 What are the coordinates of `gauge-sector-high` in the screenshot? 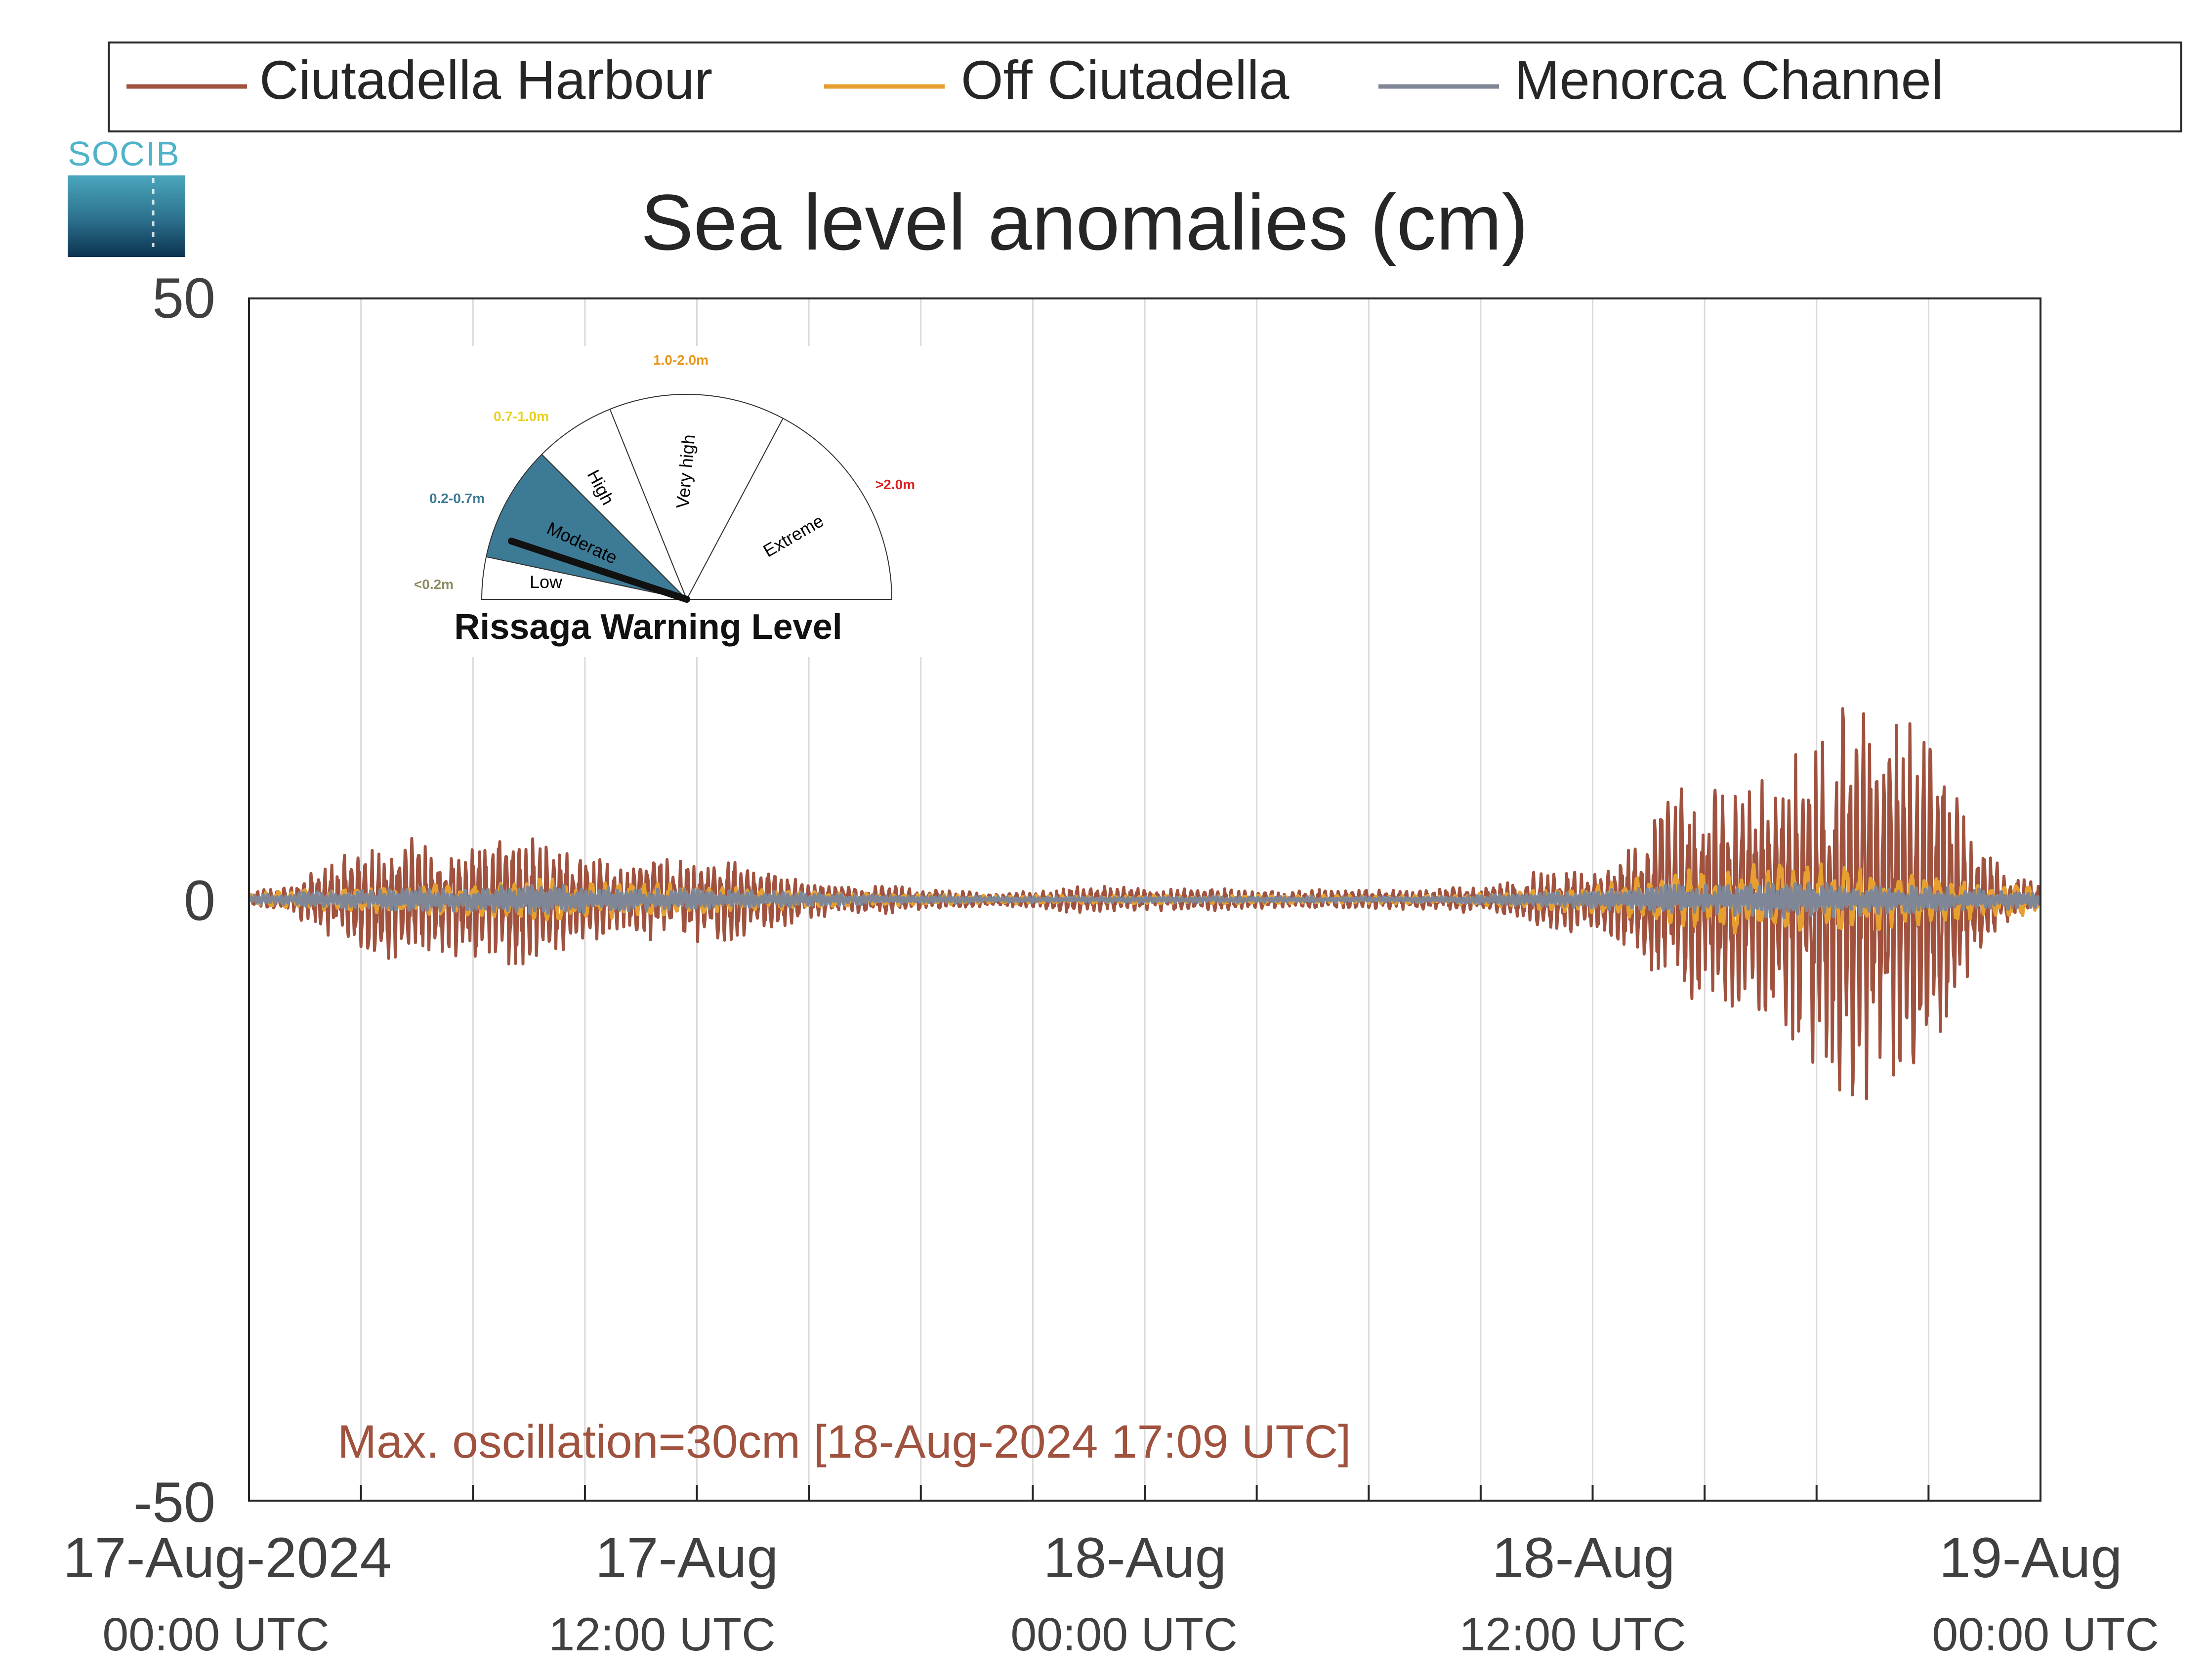 It's located at (614, 504).